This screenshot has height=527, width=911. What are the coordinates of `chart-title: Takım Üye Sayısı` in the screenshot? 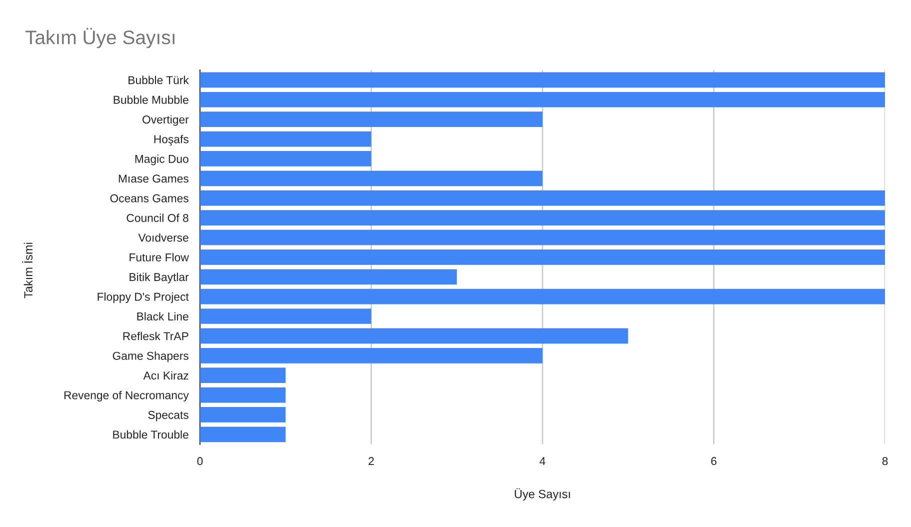 It's located at (99, 38).